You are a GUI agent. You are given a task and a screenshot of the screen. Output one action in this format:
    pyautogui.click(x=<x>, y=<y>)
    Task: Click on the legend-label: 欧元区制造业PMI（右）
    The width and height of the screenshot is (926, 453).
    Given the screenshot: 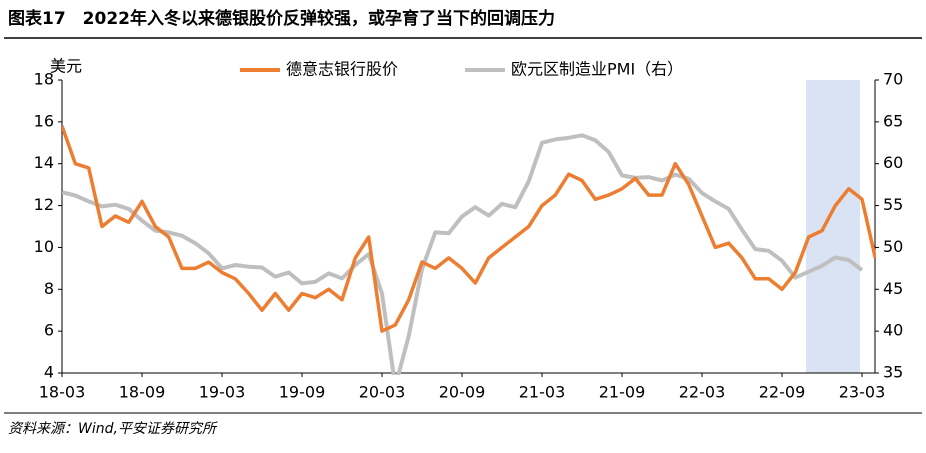 What is the action you would take?
    pyautogui.click(x=597, y=69)
    